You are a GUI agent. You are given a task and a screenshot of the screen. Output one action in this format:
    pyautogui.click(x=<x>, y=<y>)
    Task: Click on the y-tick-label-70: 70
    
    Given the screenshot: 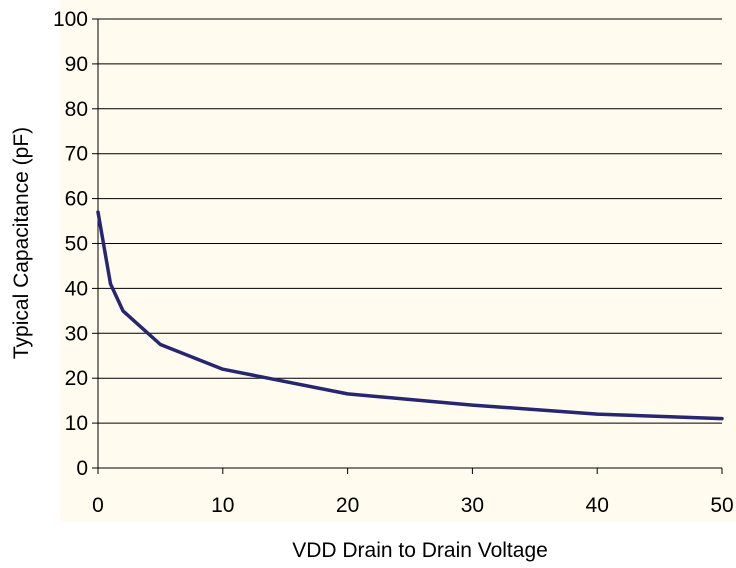 What is the action you would take?
    pyautogui.click(x=76, y=154)
    